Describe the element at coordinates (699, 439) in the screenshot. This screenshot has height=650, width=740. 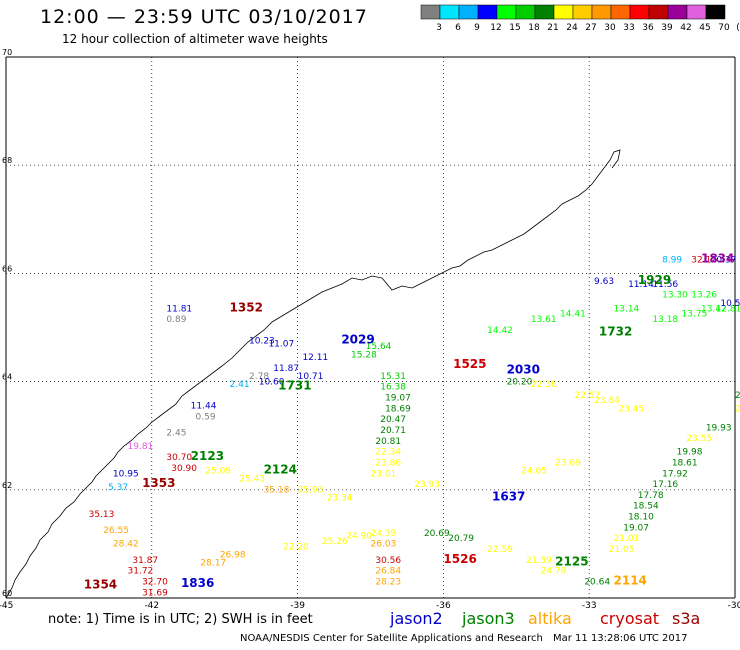
I see `wave-height-value: 23.55` at that location.